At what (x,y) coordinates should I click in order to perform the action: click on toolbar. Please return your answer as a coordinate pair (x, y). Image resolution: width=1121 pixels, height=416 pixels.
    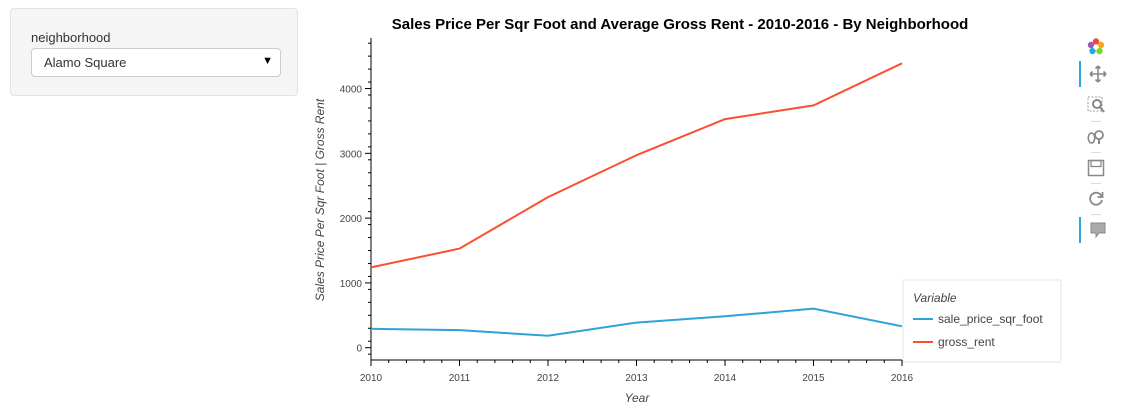
    Looking at the image, I should click on (1096, 140).